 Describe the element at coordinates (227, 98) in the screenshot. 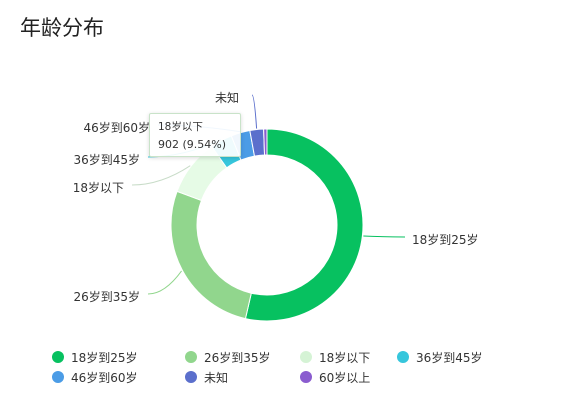

I see `slice-label: 未知` at that location.